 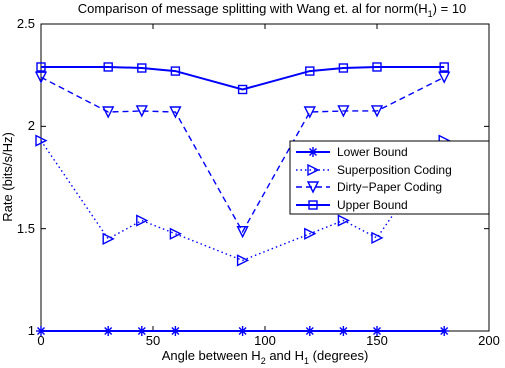 I want to click on series-upper-bound, so click(x=242, y=78).